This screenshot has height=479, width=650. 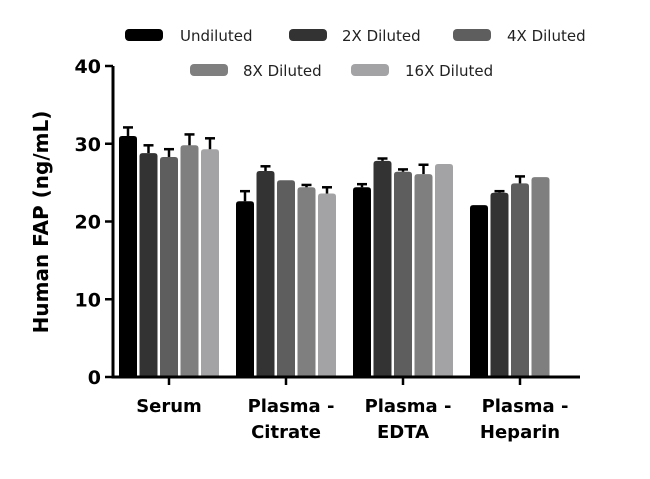 What do you see at coordinates (286, 432) in the screenshot?
I see `x-tick-label: Citrate` at bounding box center [286, 432].